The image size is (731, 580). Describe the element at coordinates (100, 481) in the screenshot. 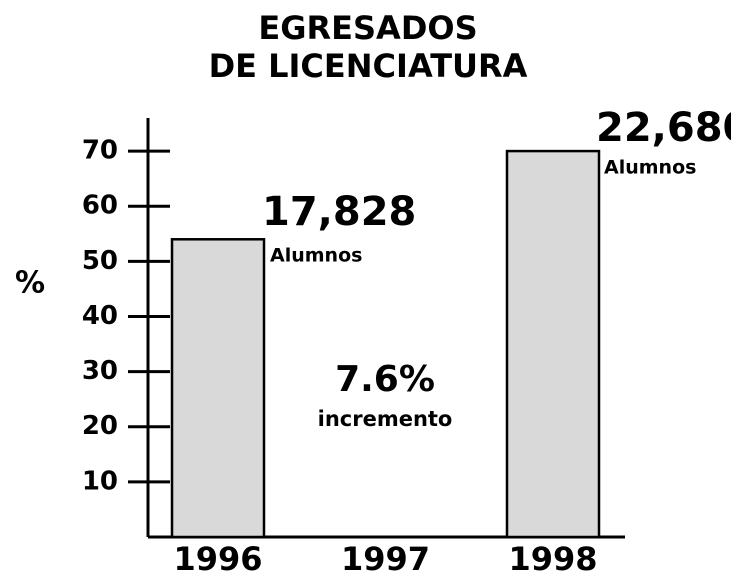

I see `y-tick-label: 10` at that location.